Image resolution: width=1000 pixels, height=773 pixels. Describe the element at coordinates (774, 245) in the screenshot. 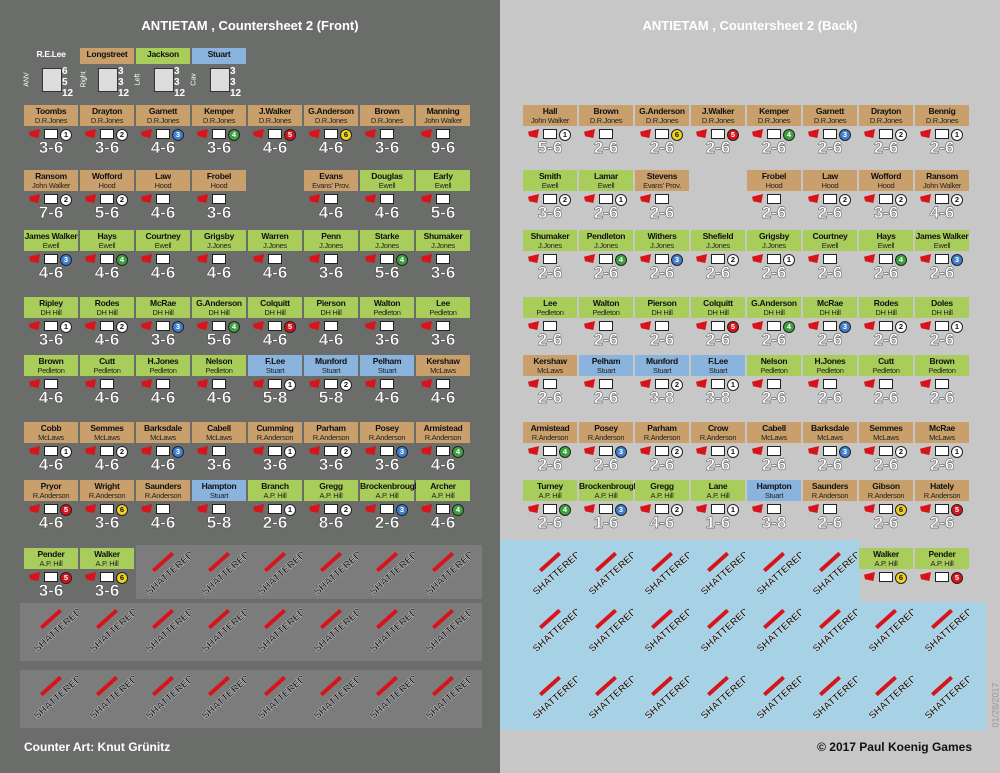

I see `unit-parent: J.Jones` at that location.